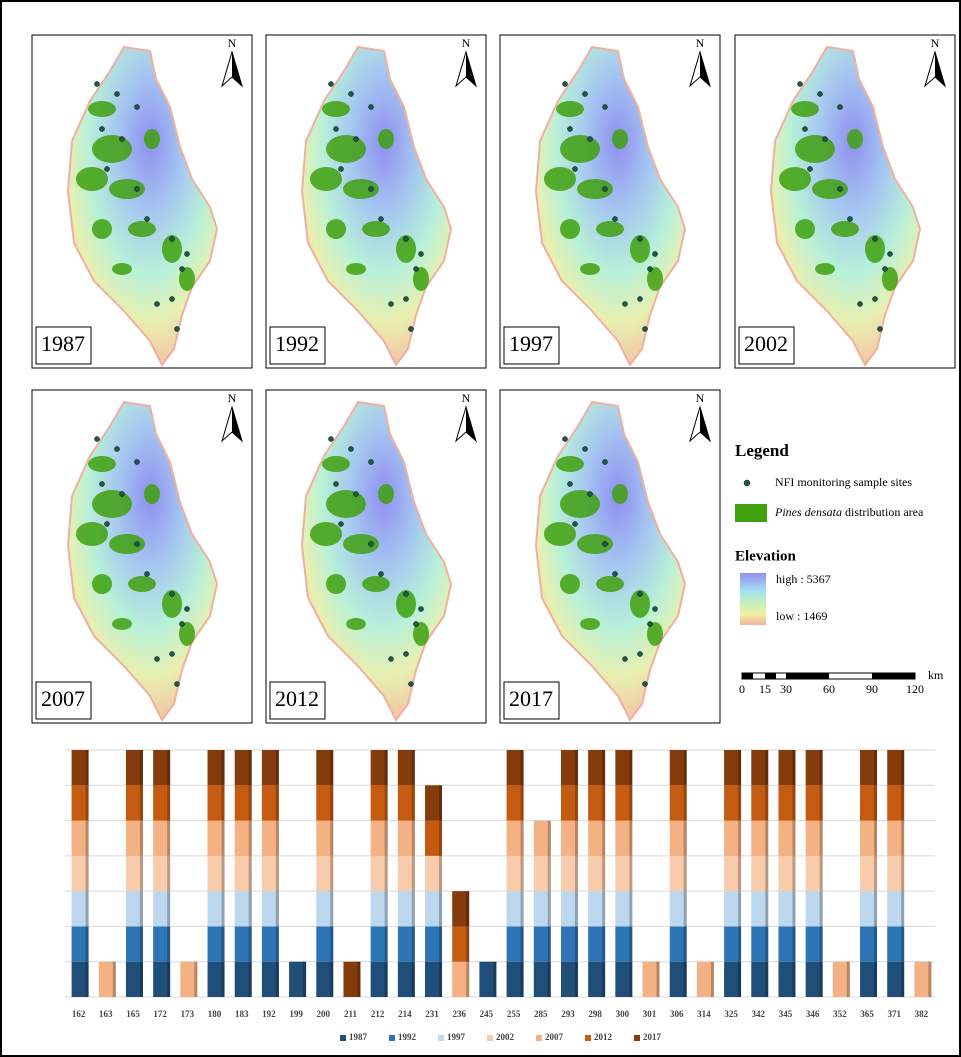 The height and width of the screenshot is (1057, 961). What do you see at coordinates (759, 1014) in the screenshot?
I see `x-tick-label: 342` at bounding box center [759, 1014].